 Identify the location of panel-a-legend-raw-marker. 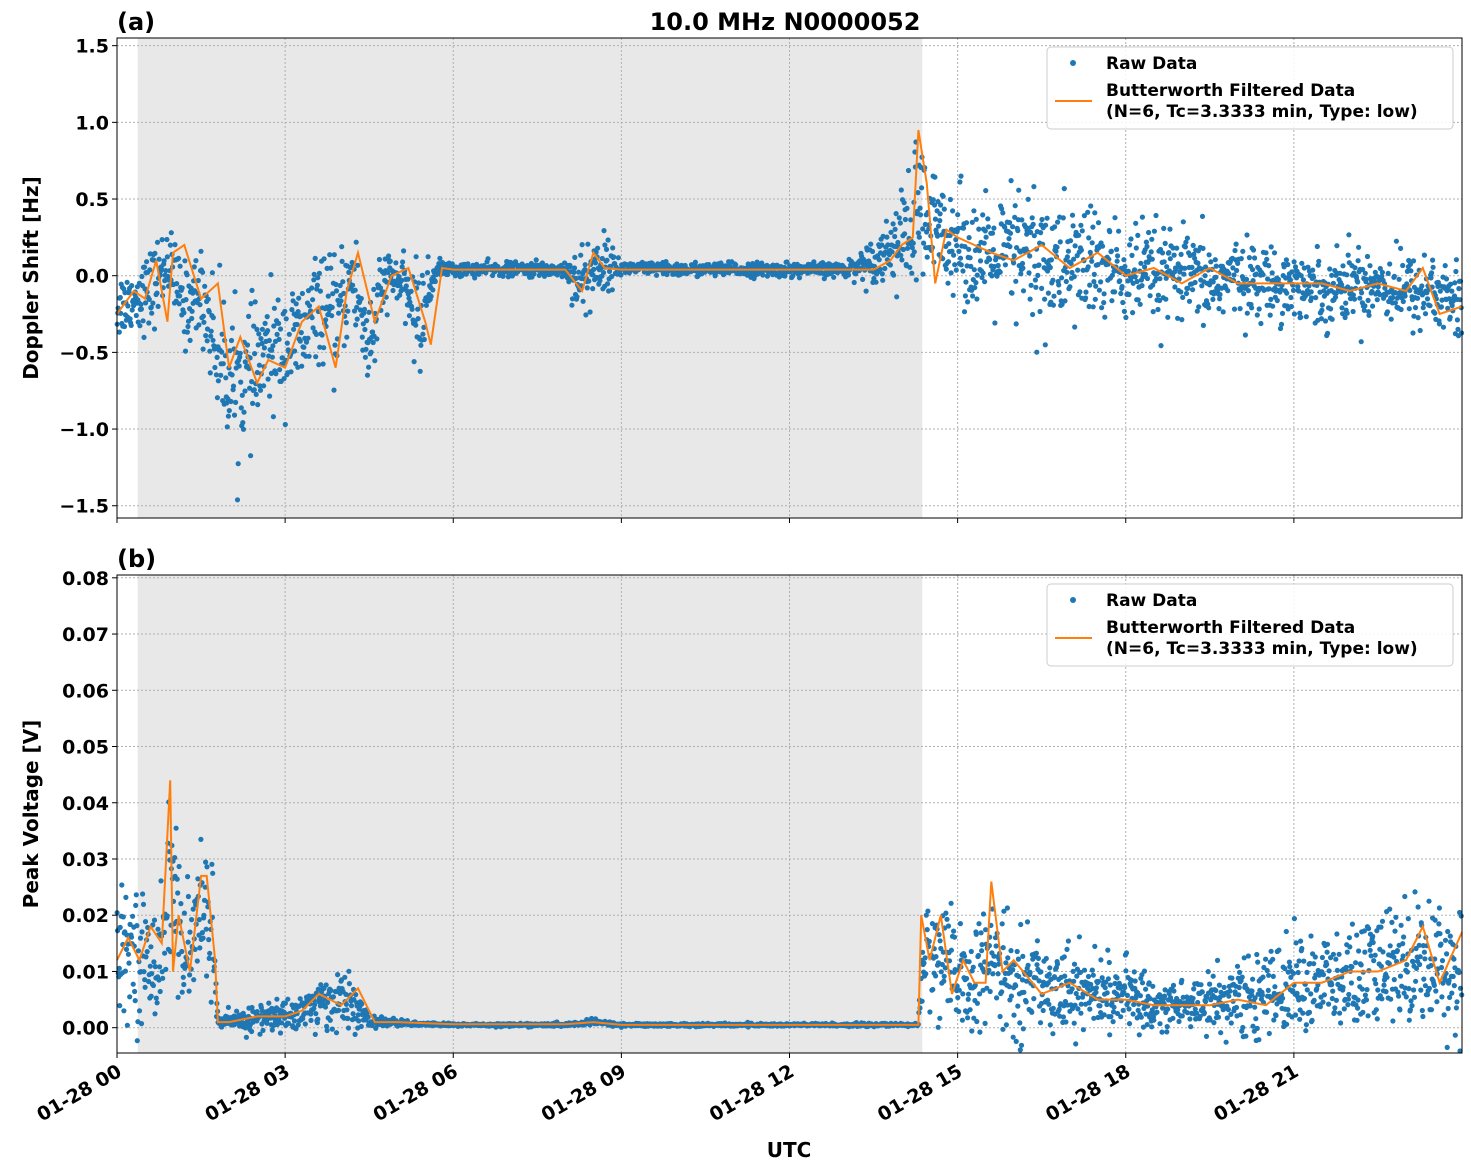
(1073, 63).